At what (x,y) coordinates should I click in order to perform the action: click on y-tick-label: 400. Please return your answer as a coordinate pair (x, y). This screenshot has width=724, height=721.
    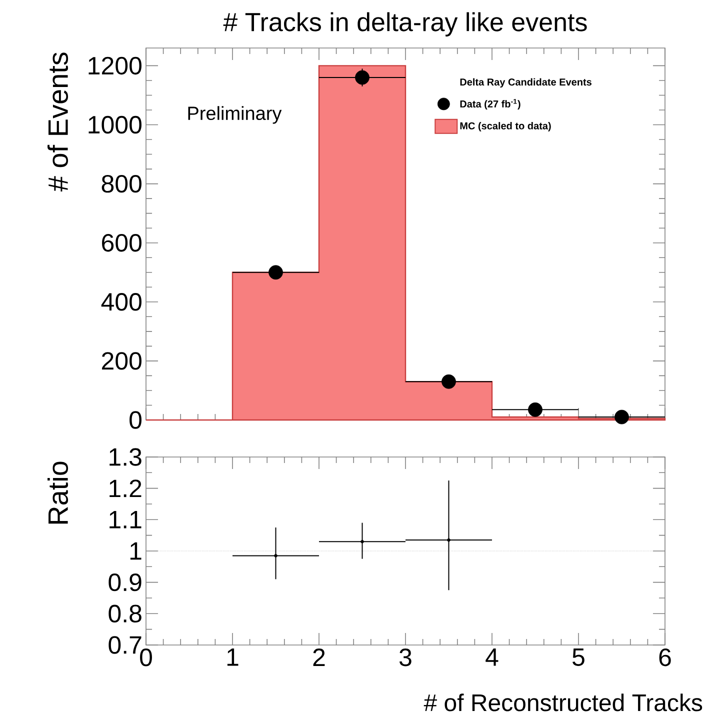
    Looking at the image, I should click on (121, 302).